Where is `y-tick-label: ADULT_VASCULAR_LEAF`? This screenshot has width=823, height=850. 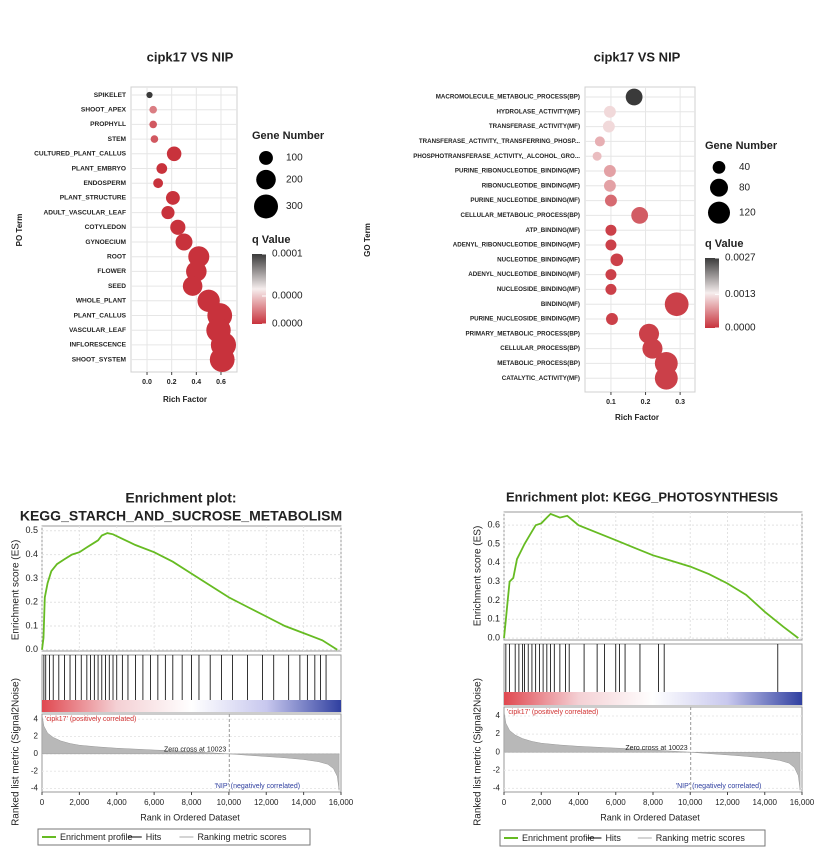 y-tick-label: ADULT_VASCULAR_LEAF is located at coordinates (84, 212).